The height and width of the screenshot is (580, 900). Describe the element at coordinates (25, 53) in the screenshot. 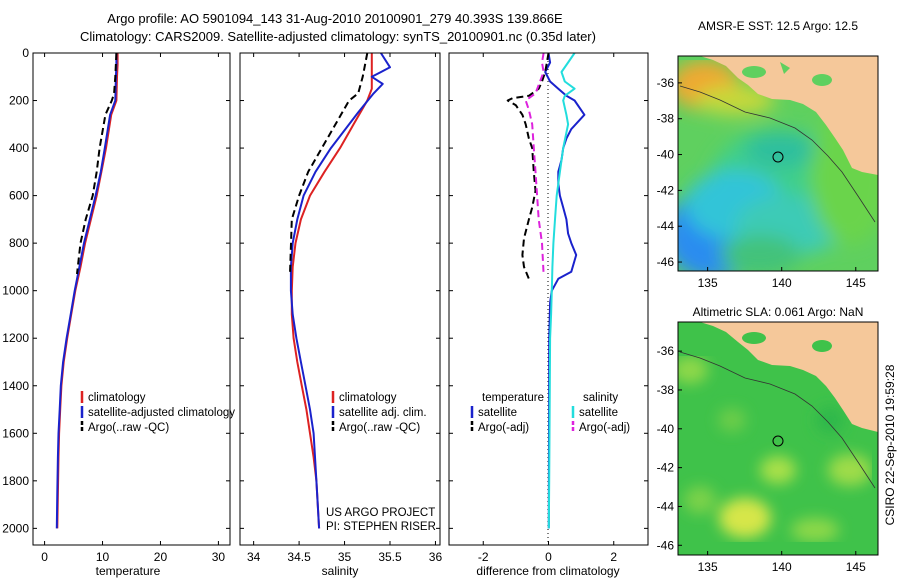

I see `y-tick-label: 0` at that location.